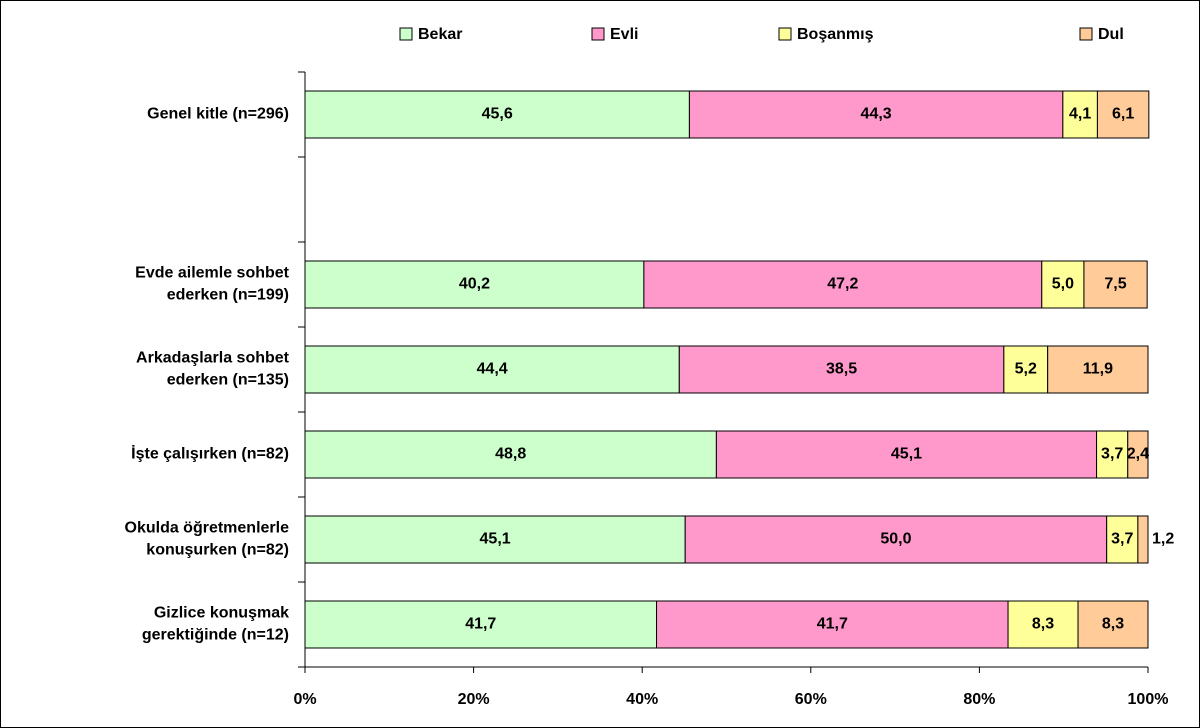 This screenshot has width=1200, height=728. I want to click on value-label: 45,6, so click(497, 114).